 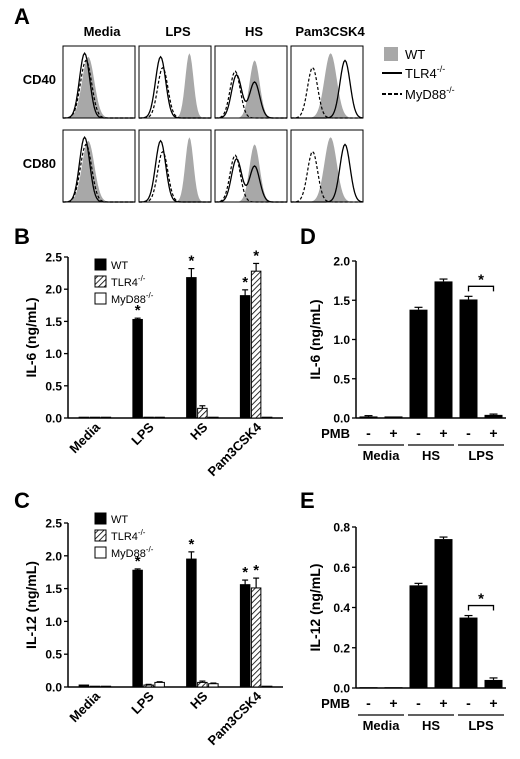 What do you see at coordinates (142, 702) in the screenshot?
I see `x-category-label: LPS` at bounding box center [142, 702].